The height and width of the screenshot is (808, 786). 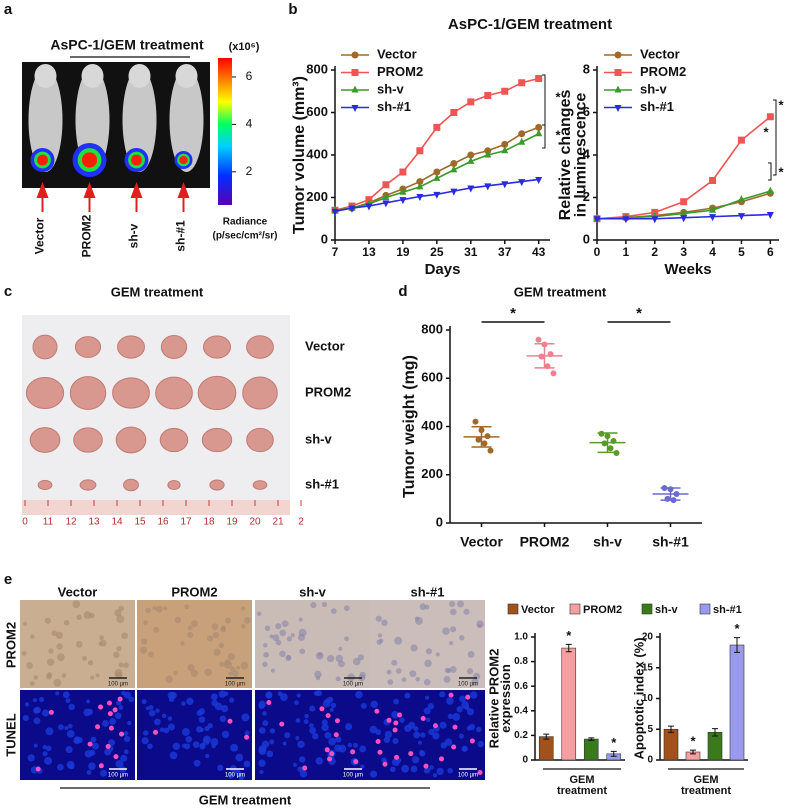 I want to click on x-tick-label: 19, so click(x=403, y=252).